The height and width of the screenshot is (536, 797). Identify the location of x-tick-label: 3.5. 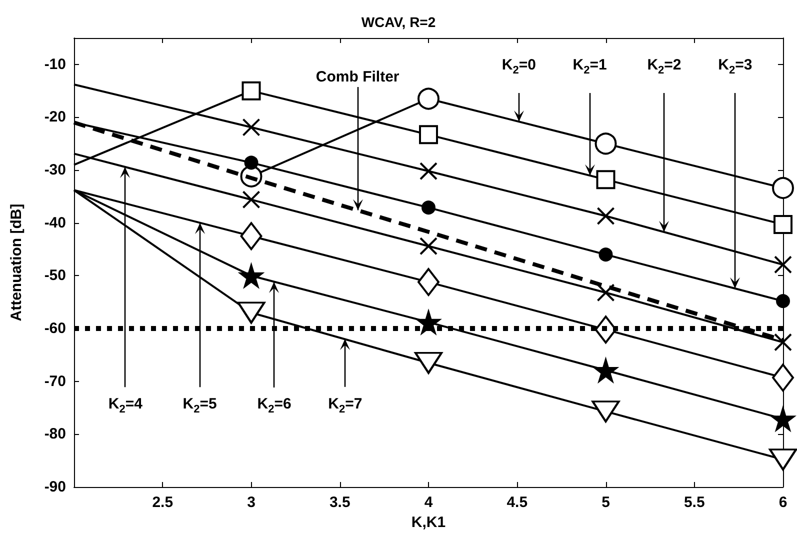
(339, 502).